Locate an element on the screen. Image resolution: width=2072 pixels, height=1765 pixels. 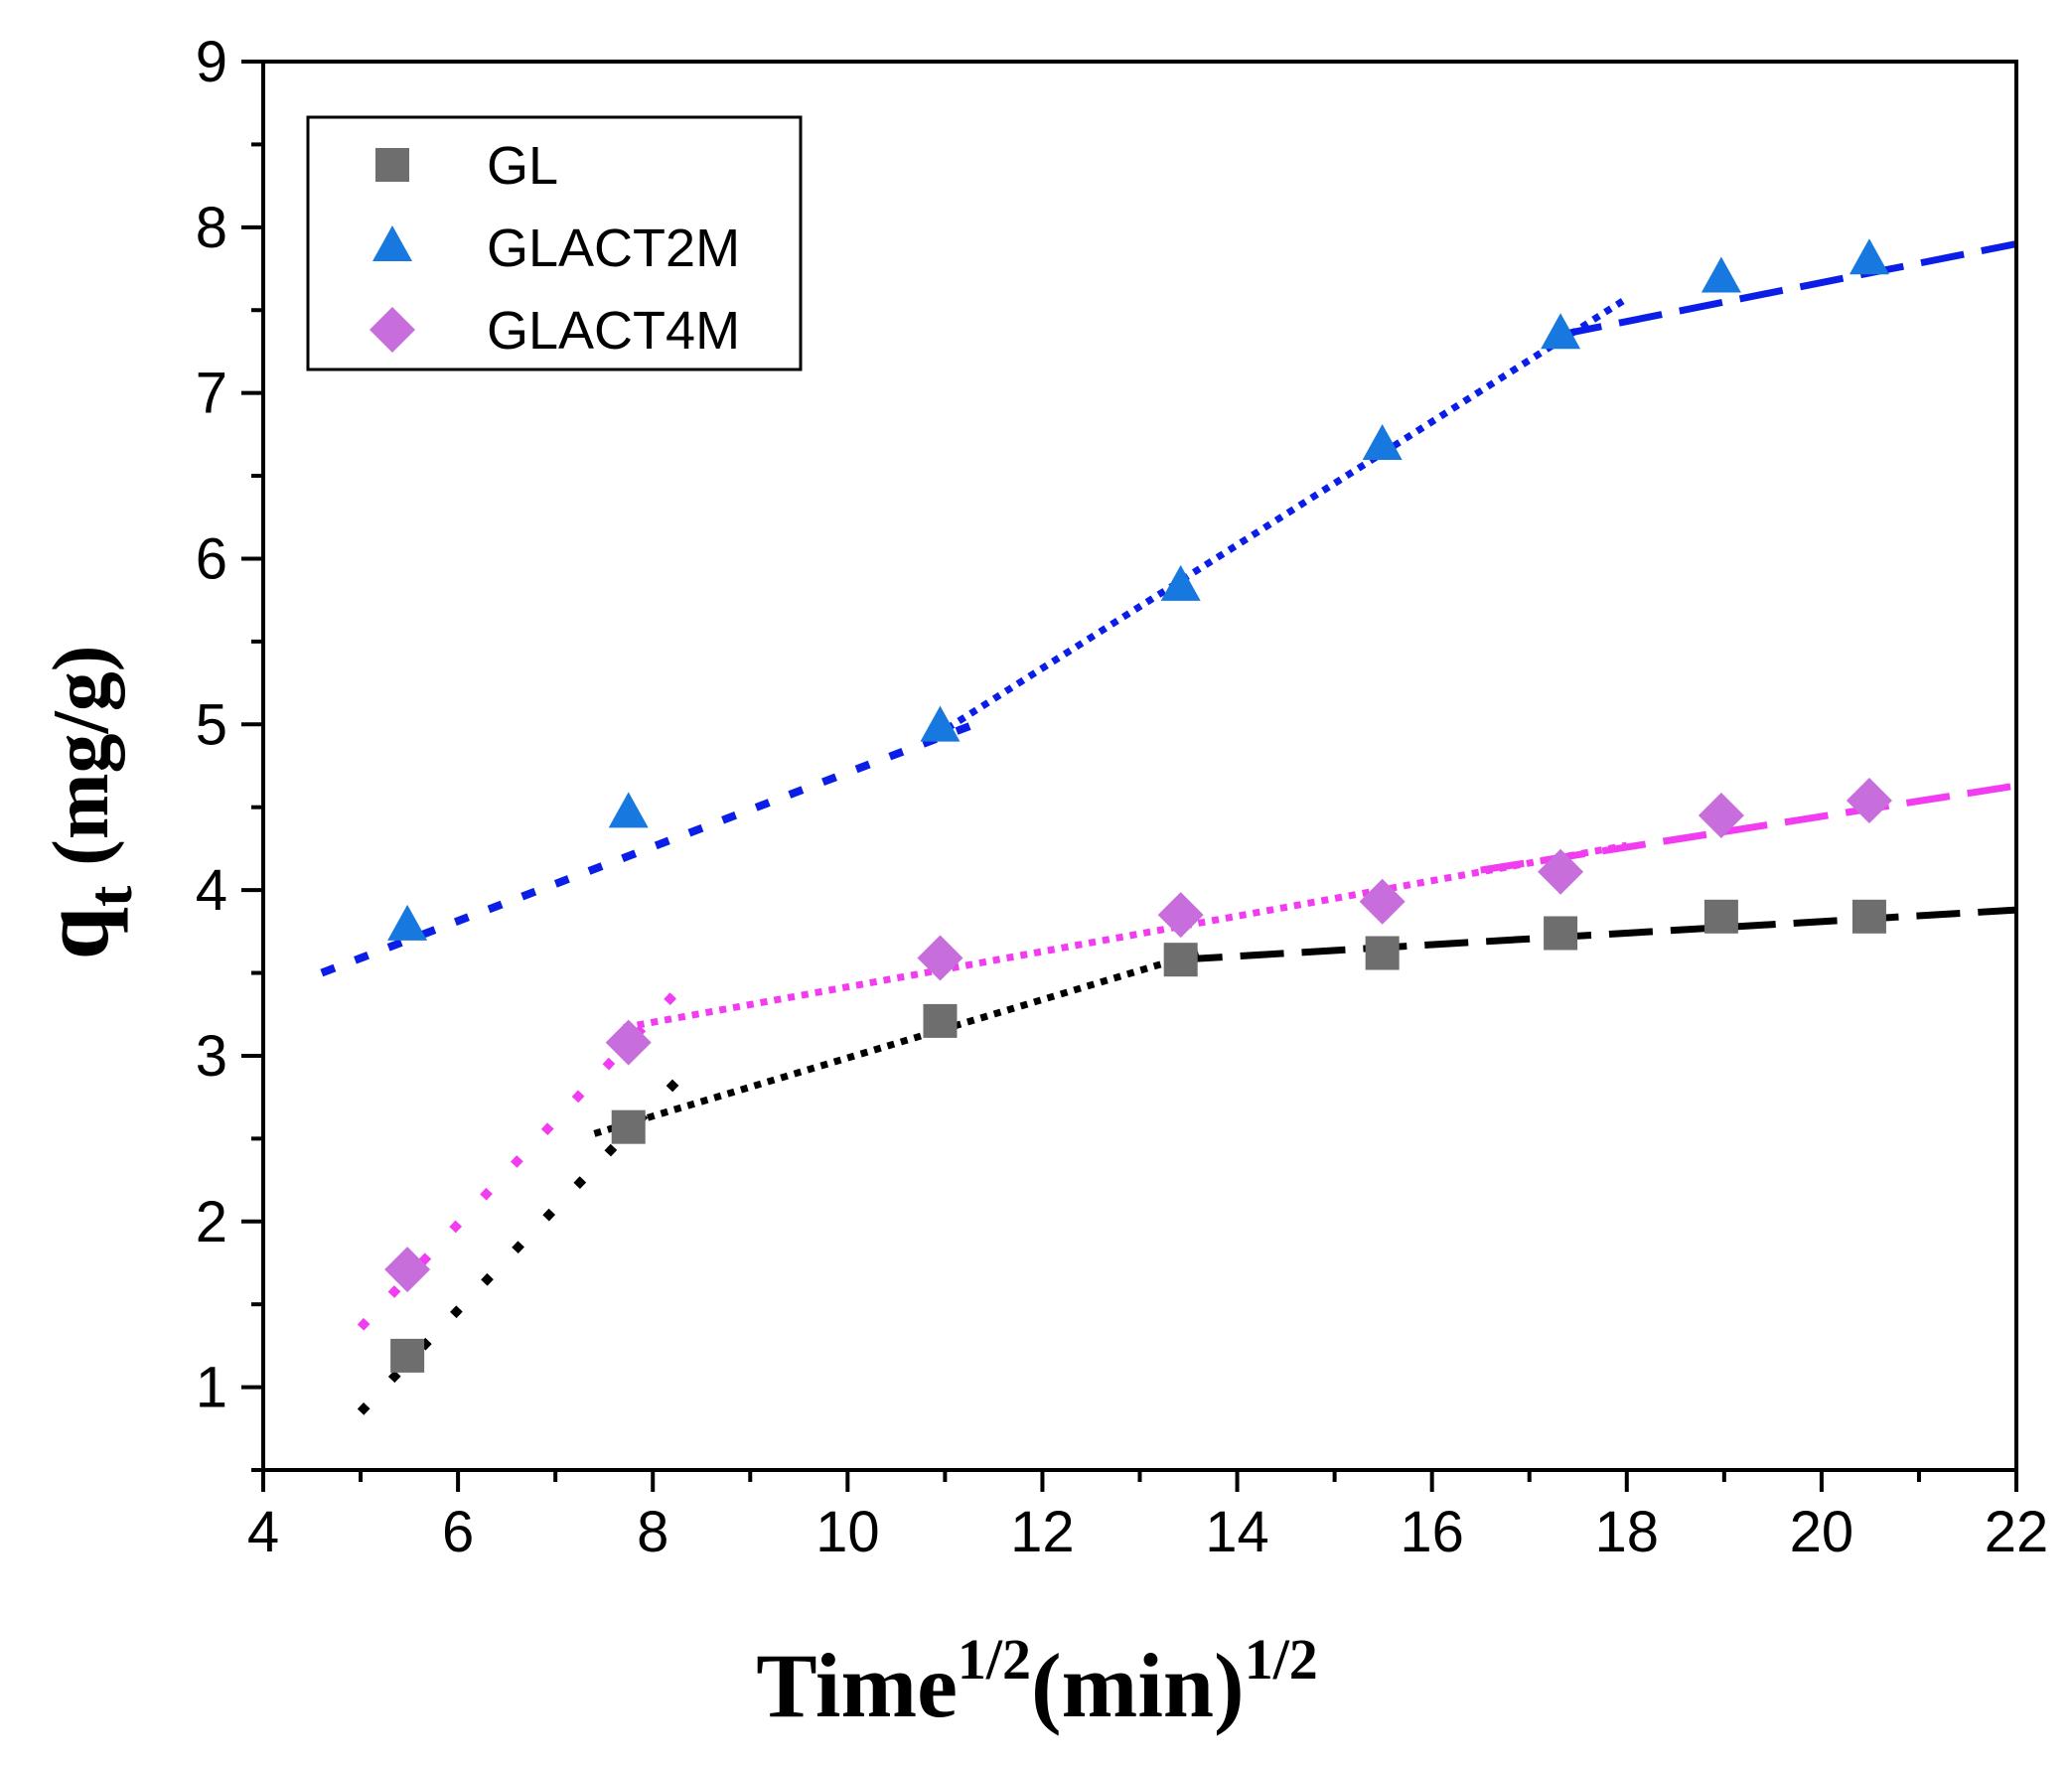
y-axis-title-unit: (mg/g) is located at coordinates (81, 766).